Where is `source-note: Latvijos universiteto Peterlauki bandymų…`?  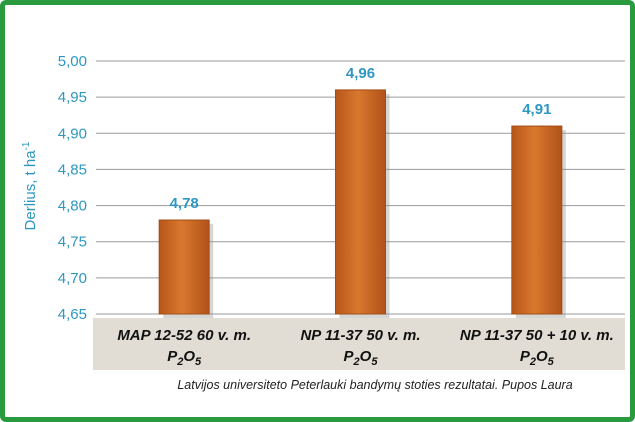
source-note: Latvijos universiteto Peterlauki bandymų… is located at coordinates (374, 385).